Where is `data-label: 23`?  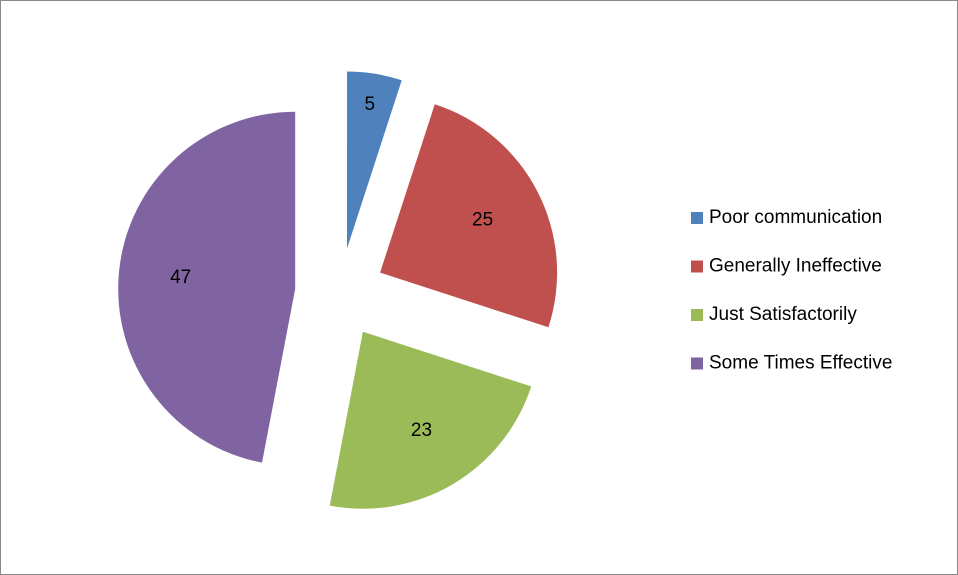
data-label: 23 is located at coordinates (421, 430).